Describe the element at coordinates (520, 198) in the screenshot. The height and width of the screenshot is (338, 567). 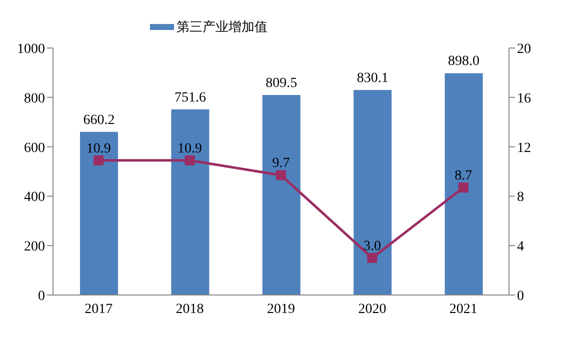
I see `y2-tick-label: 8` at that location.